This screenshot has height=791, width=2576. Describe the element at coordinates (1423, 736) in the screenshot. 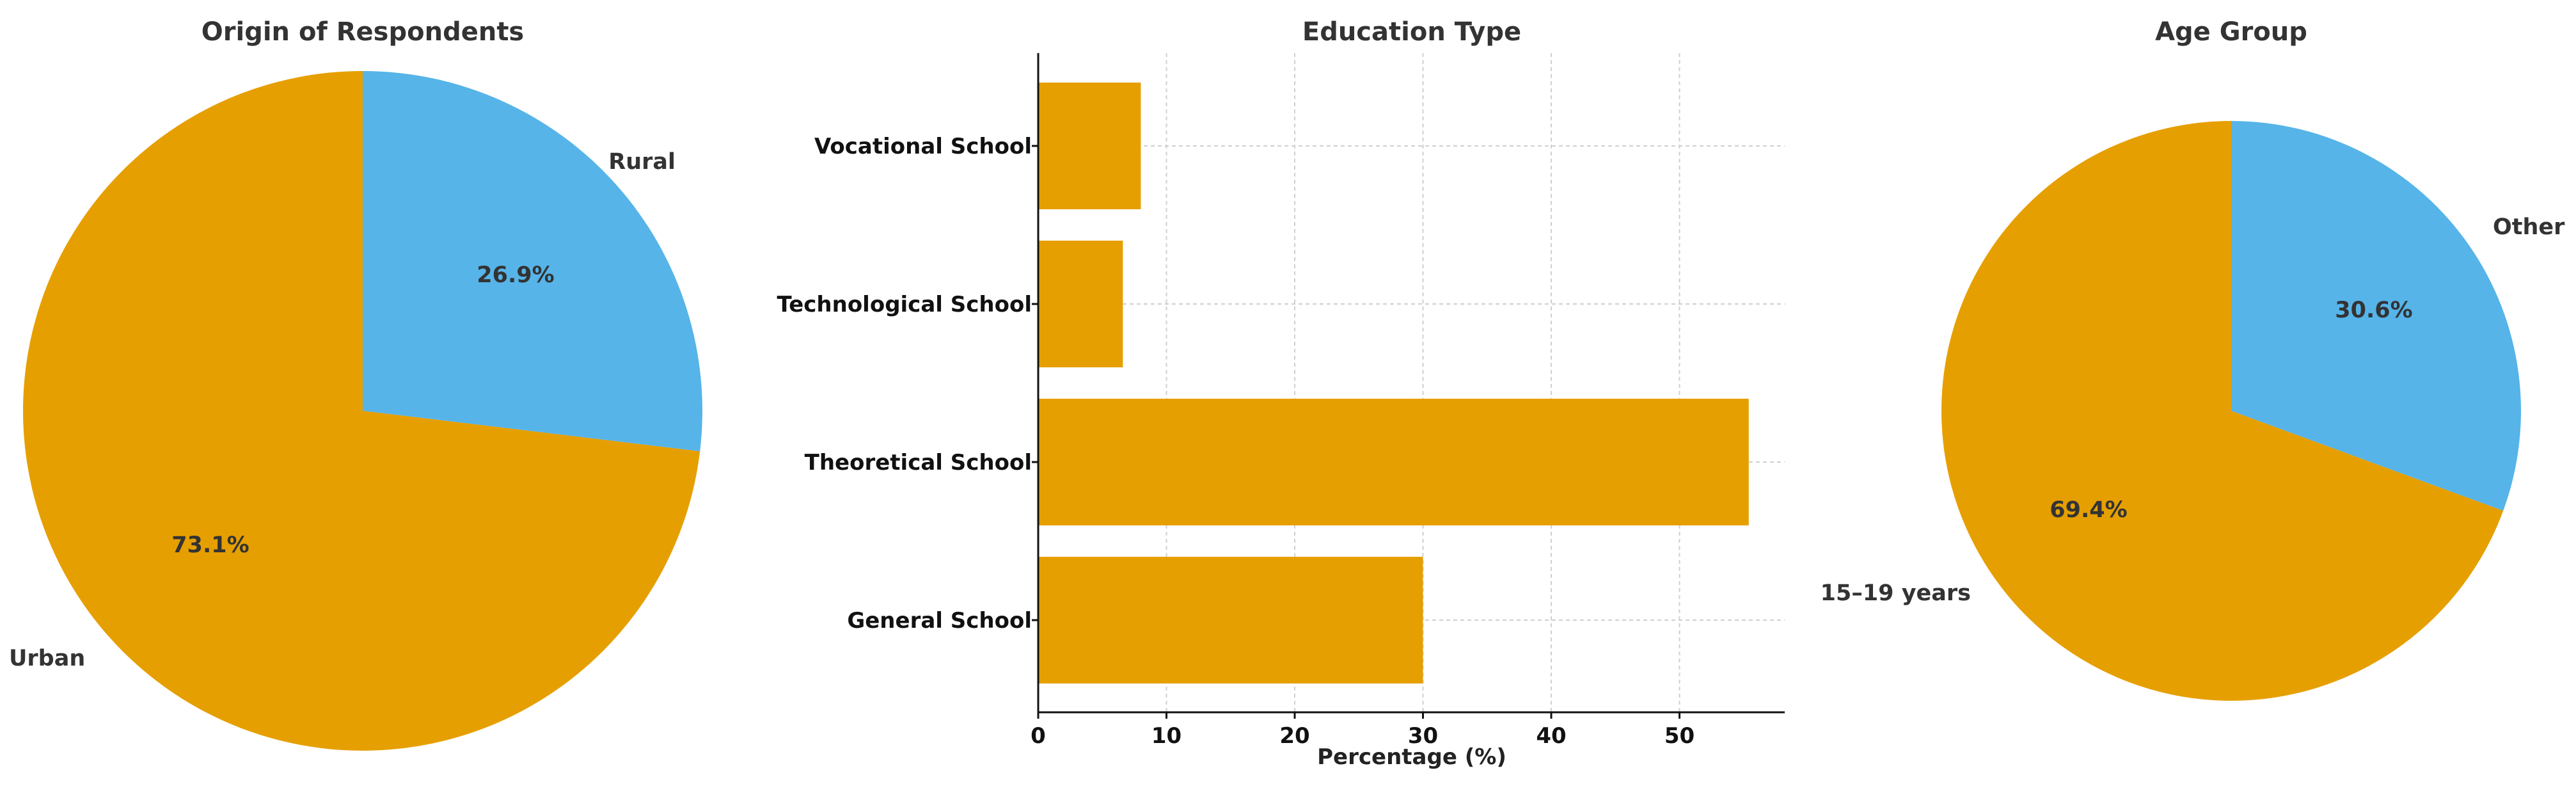

I see `x-tick-label-30: 30` at that location.